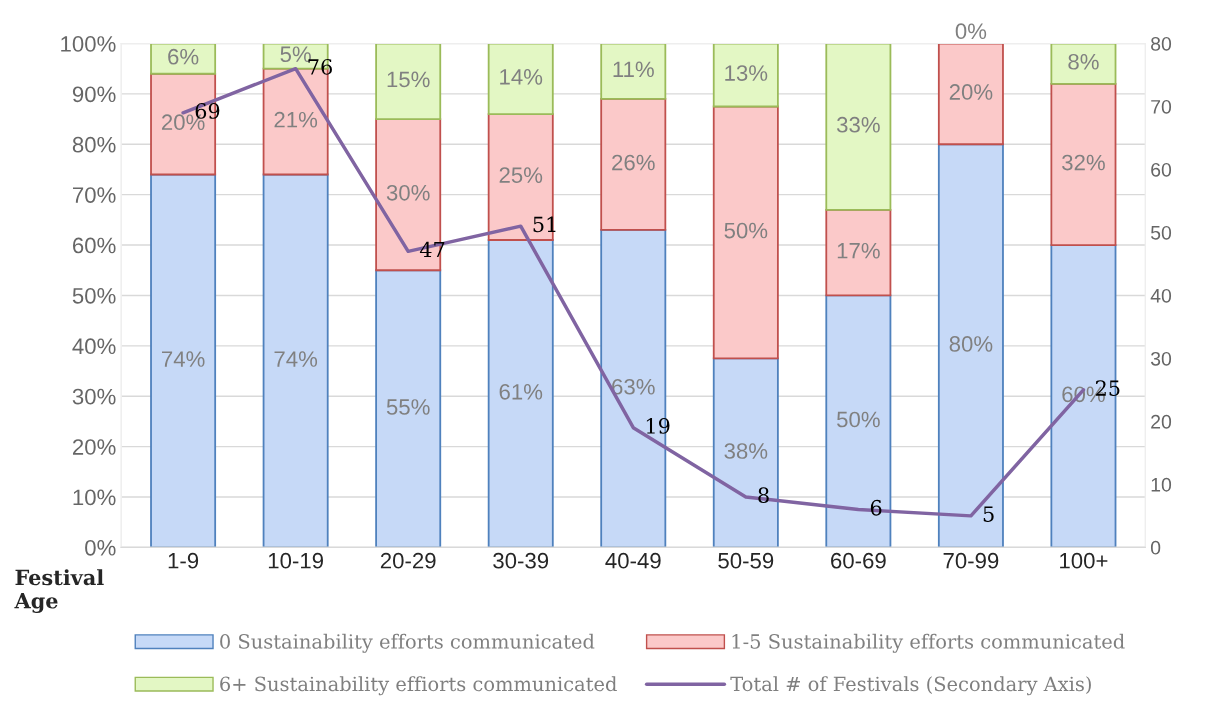 Image resolution: width=1212 pixels, height=725 pixels. Describe the element at coordinates (94, 346) in the screenshot. I see `y-tick-label: 40%` at that location.